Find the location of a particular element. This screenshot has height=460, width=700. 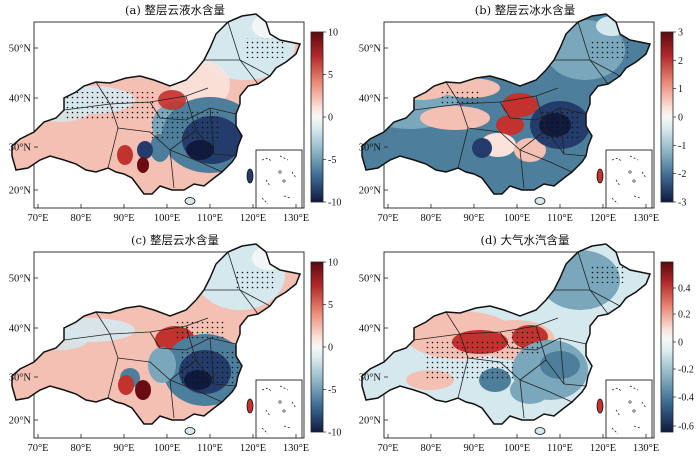

colorbar-tick-label: 5 is located at coordinates (330, 75).